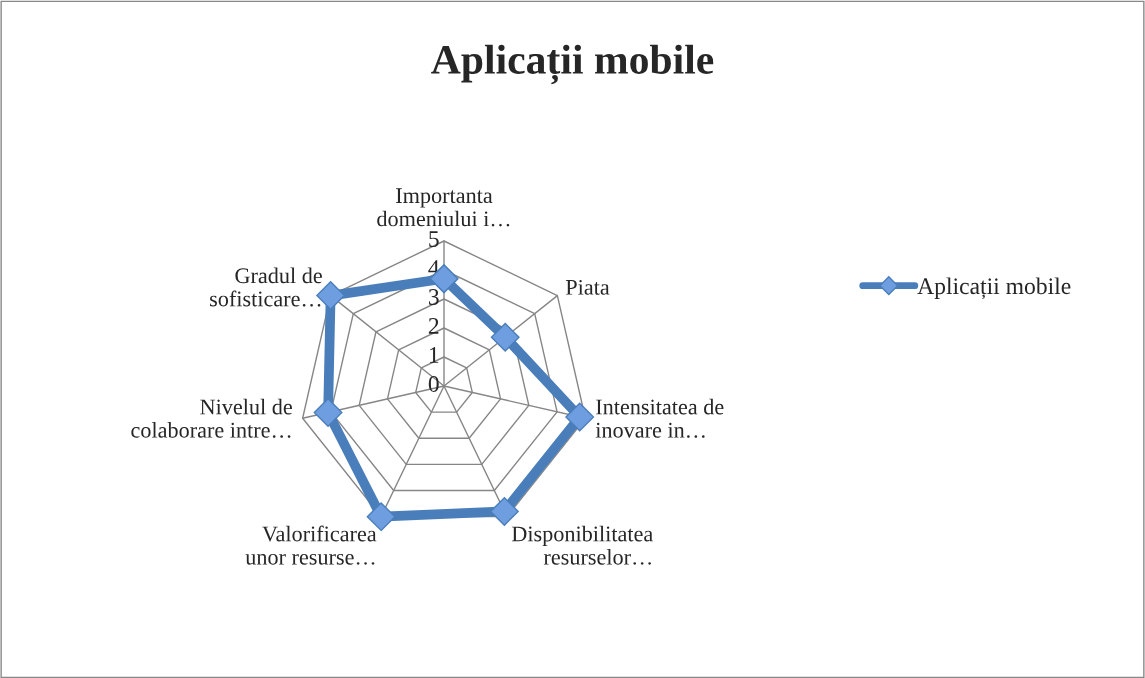 This screenshot has width=1145, height=678. Describe the element at coordinates (587, 287) in the screenshot. I see `spoke-label: Piata` at that location.